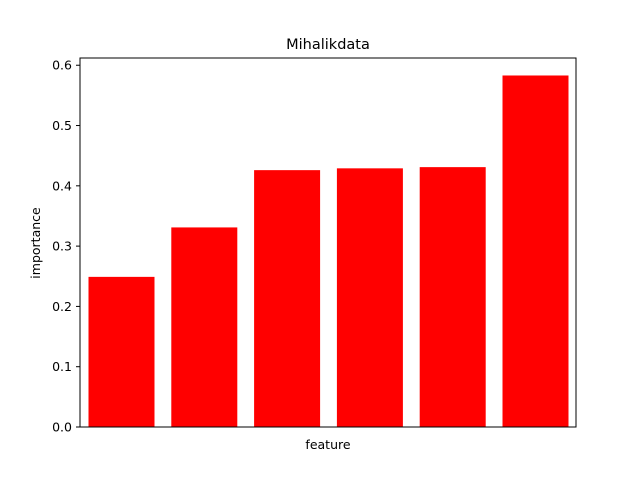  I want to click on y-tick-label: 0.0, so click(62, 427).